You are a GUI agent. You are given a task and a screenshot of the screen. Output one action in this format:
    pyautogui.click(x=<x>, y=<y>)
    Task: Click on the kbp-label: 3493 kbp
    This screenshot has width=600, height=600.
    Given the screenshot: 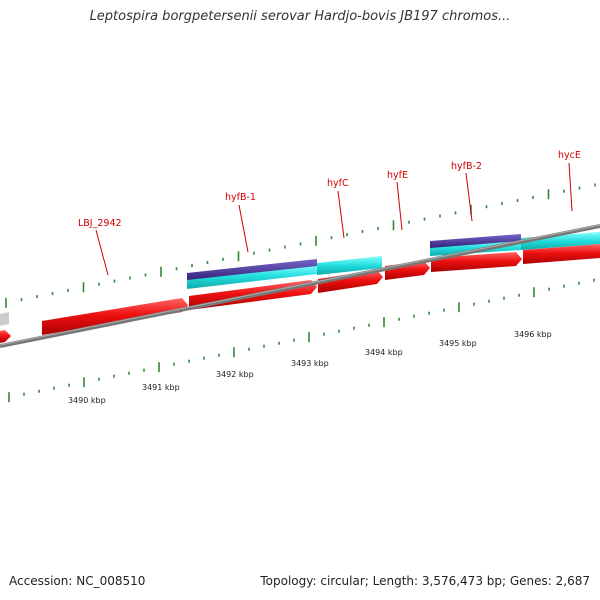 What is the action you would take?
    pyautogui.click(x=310, y=363)
    